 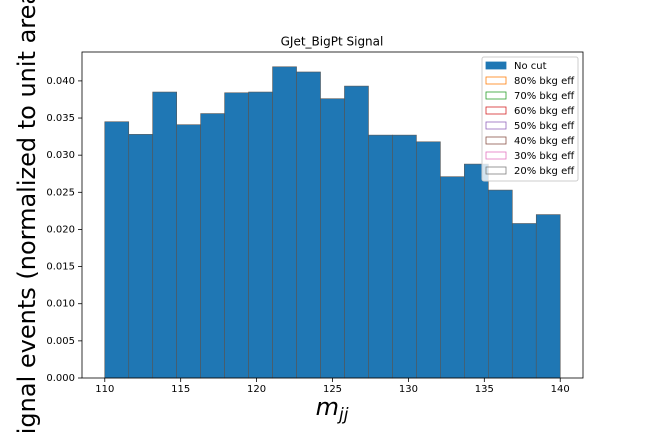 I want to click on legend-label: 80% bkg eff, so click(x=544, y=81).